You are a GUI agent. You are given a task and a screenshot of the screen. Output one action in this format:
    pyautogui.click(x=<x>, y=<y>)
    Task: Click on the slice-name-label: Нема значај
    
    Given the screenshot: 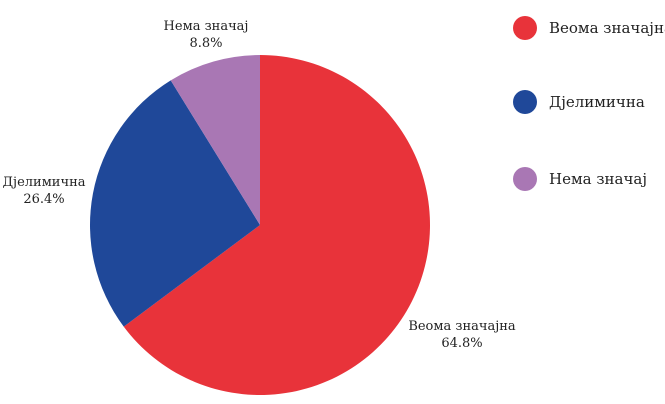 What is the action you would take?
    pyautogui.click(x=206, y=26)
    